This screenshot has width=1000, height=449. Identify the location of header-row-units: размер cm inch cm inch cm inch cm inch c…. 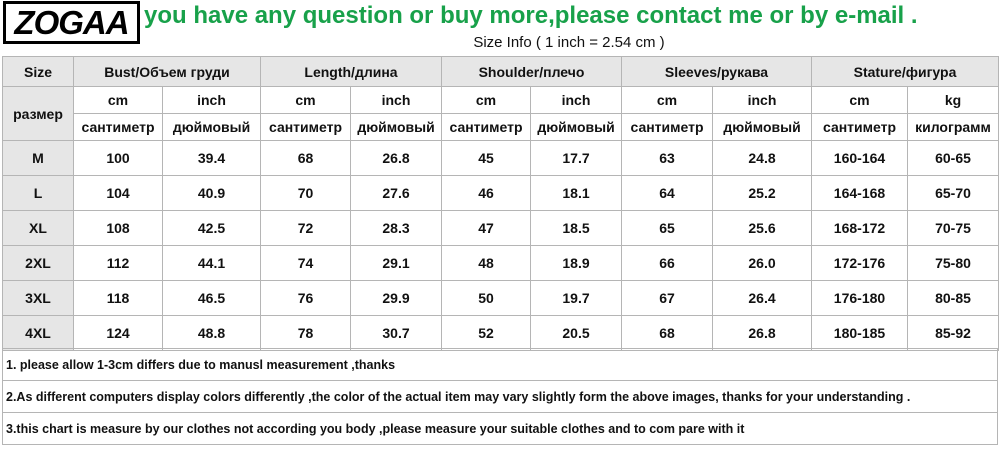
(500, 113).